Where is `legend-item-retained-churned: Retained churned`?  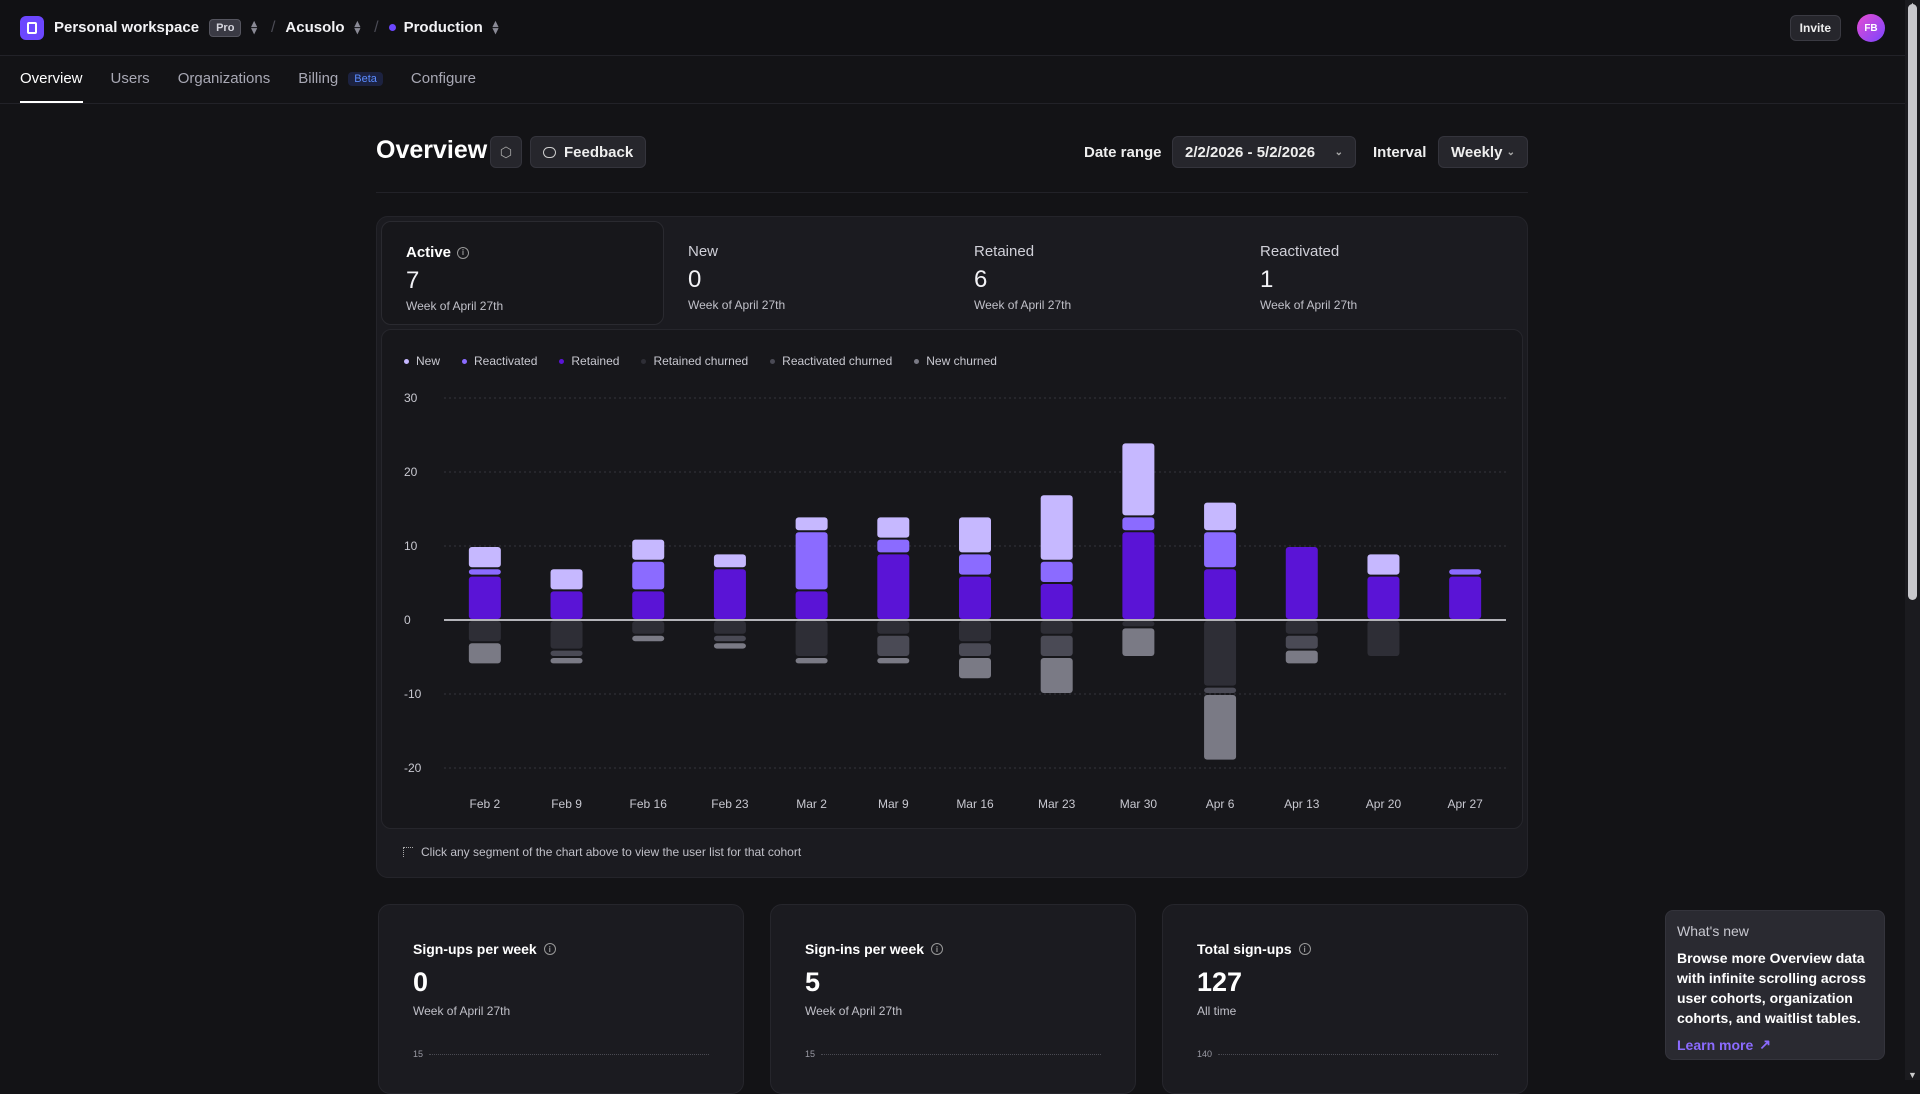
legend-item-retained-churned: Retained churned is located at coordinates (694, 361).